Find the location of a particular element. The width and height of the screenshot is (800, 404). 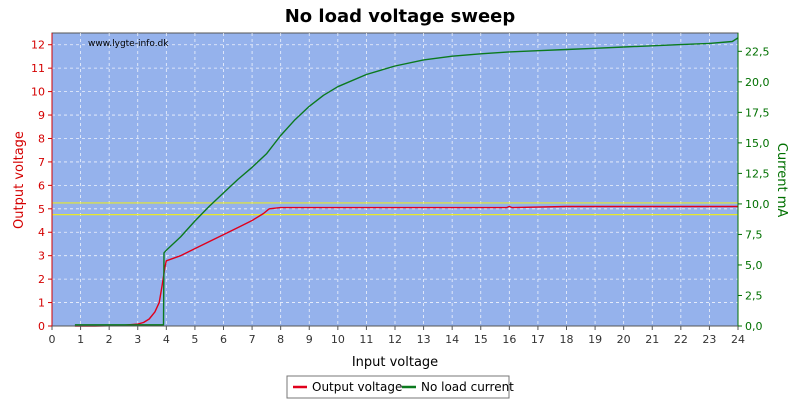

legend: Output voltage No load current is located at coordinates (400, 387).